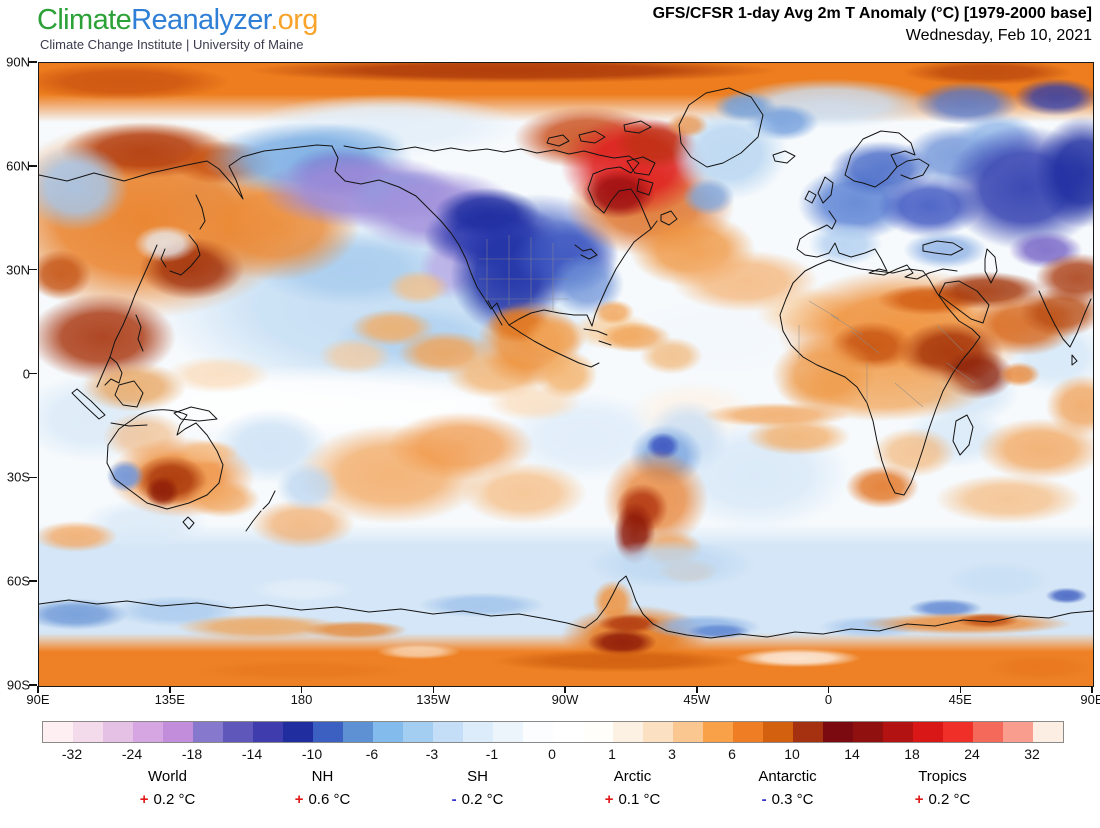  Describe the element at coordinates (787, 799) in the screenshot. I see `stat-value: -0.3 °C` at that location.